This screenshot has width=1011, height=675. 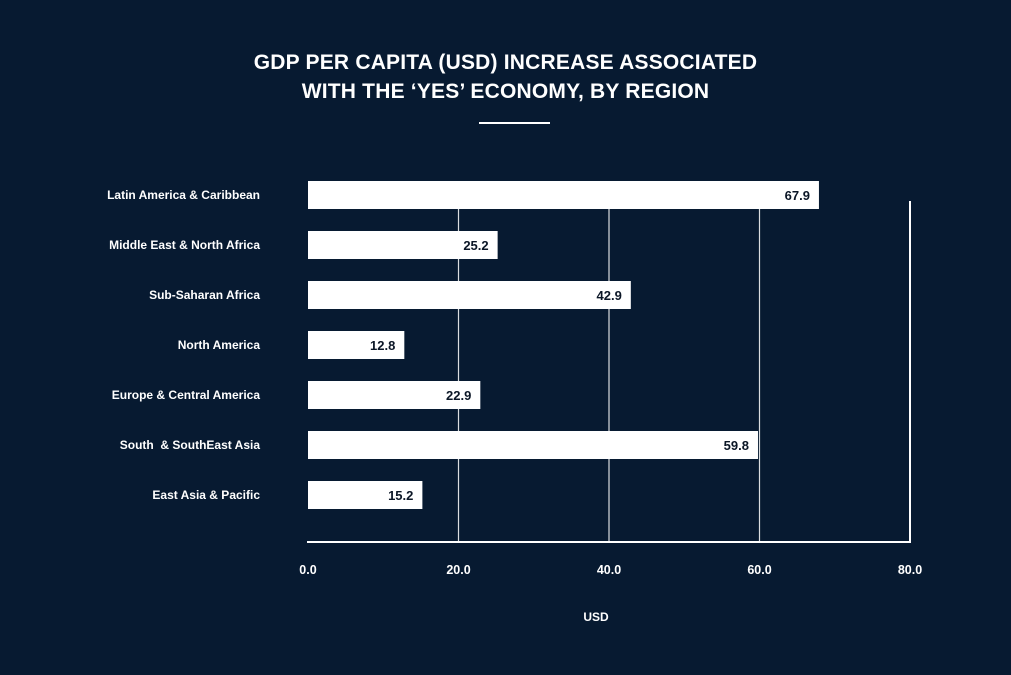 I want to click on value-label: 22.9, so click(x=458, y=395).